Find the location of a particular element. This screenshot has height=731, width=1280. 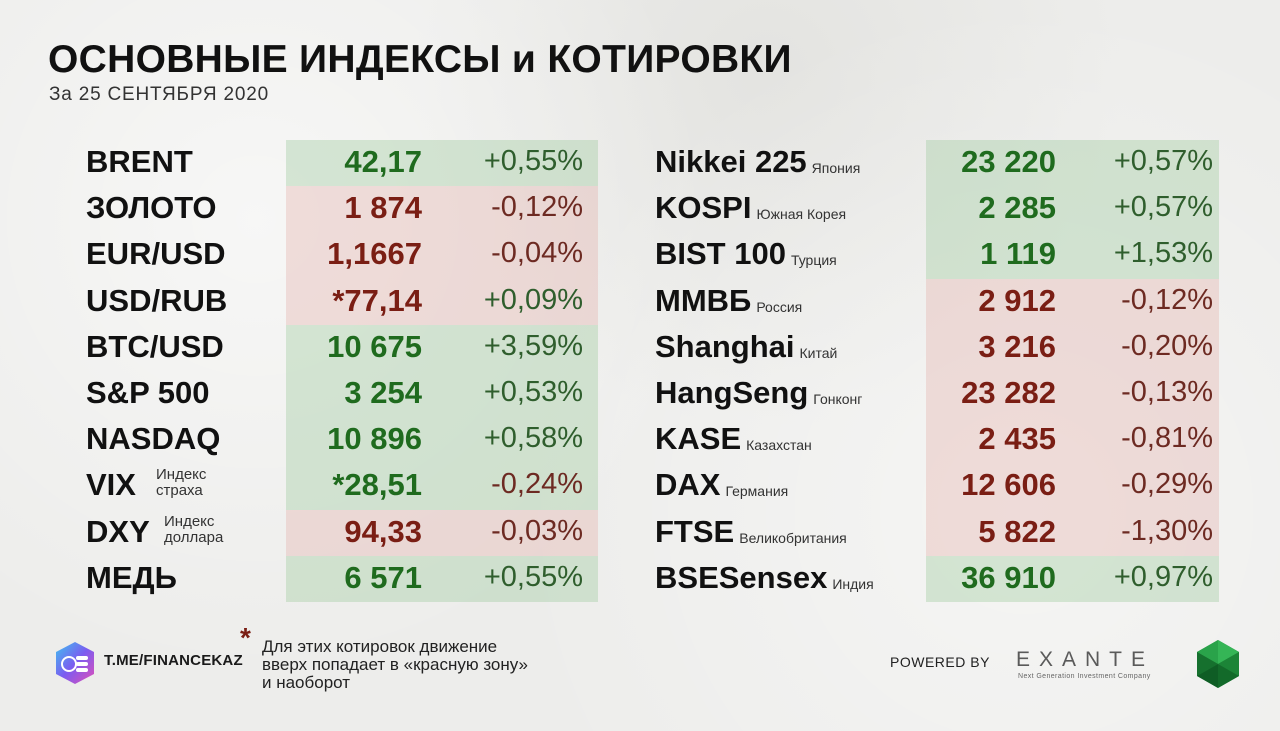

instrument-label: Nikkei 225 is located at coordinates (731, 161).